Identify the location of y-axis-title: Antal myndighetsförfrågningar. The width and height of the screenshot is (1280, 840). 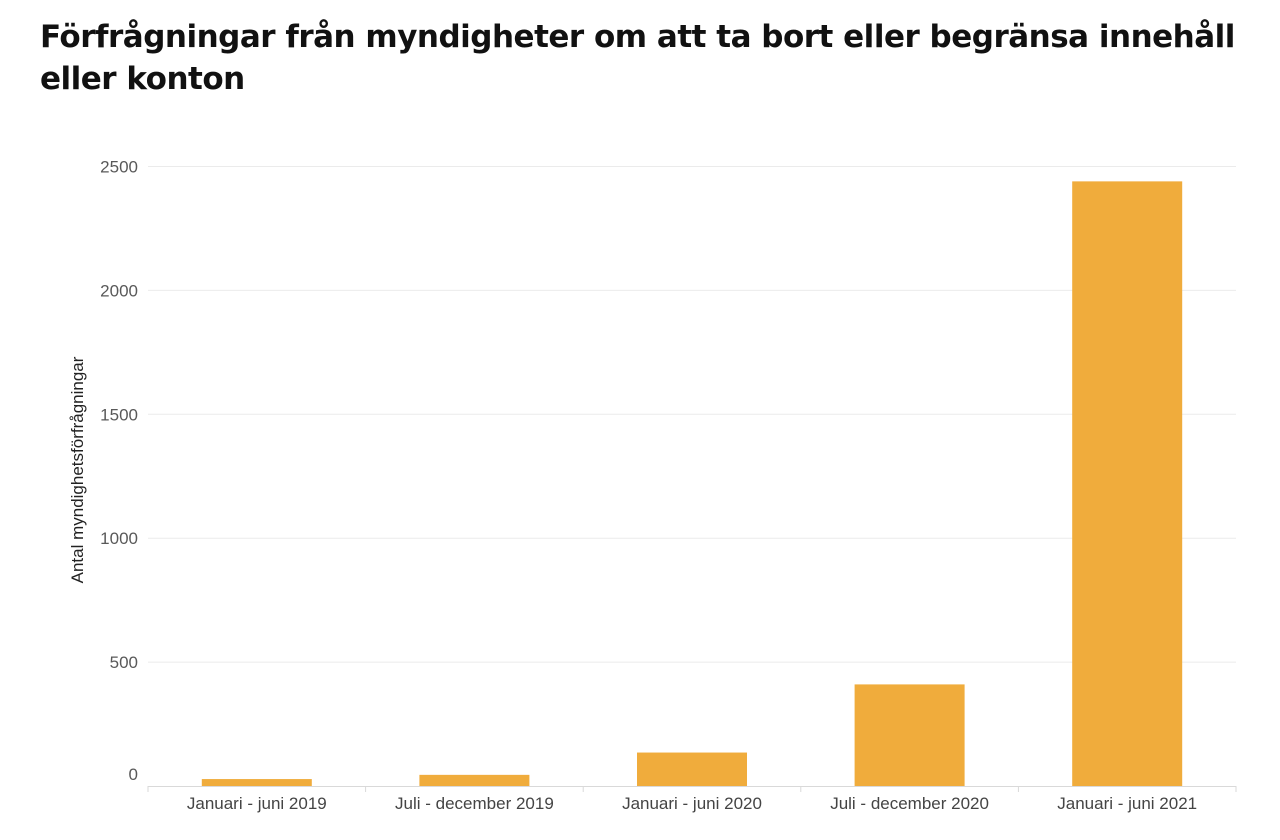
(77, 469).